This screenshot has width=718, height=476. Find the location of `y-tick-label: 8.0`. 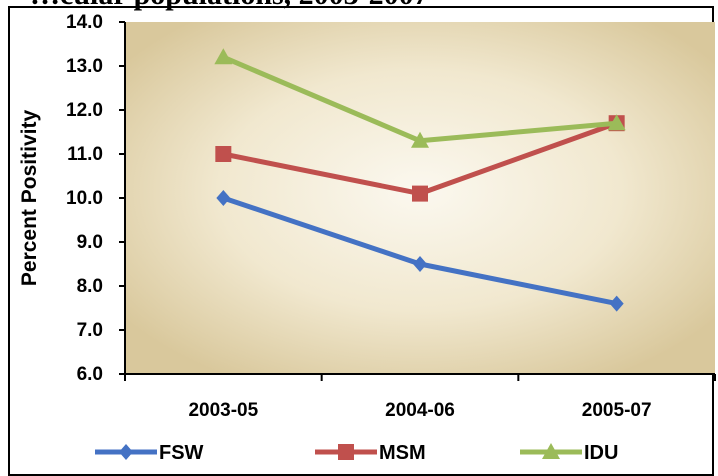

y-tick-label: 8.0 is located at coordinates (90, 286).